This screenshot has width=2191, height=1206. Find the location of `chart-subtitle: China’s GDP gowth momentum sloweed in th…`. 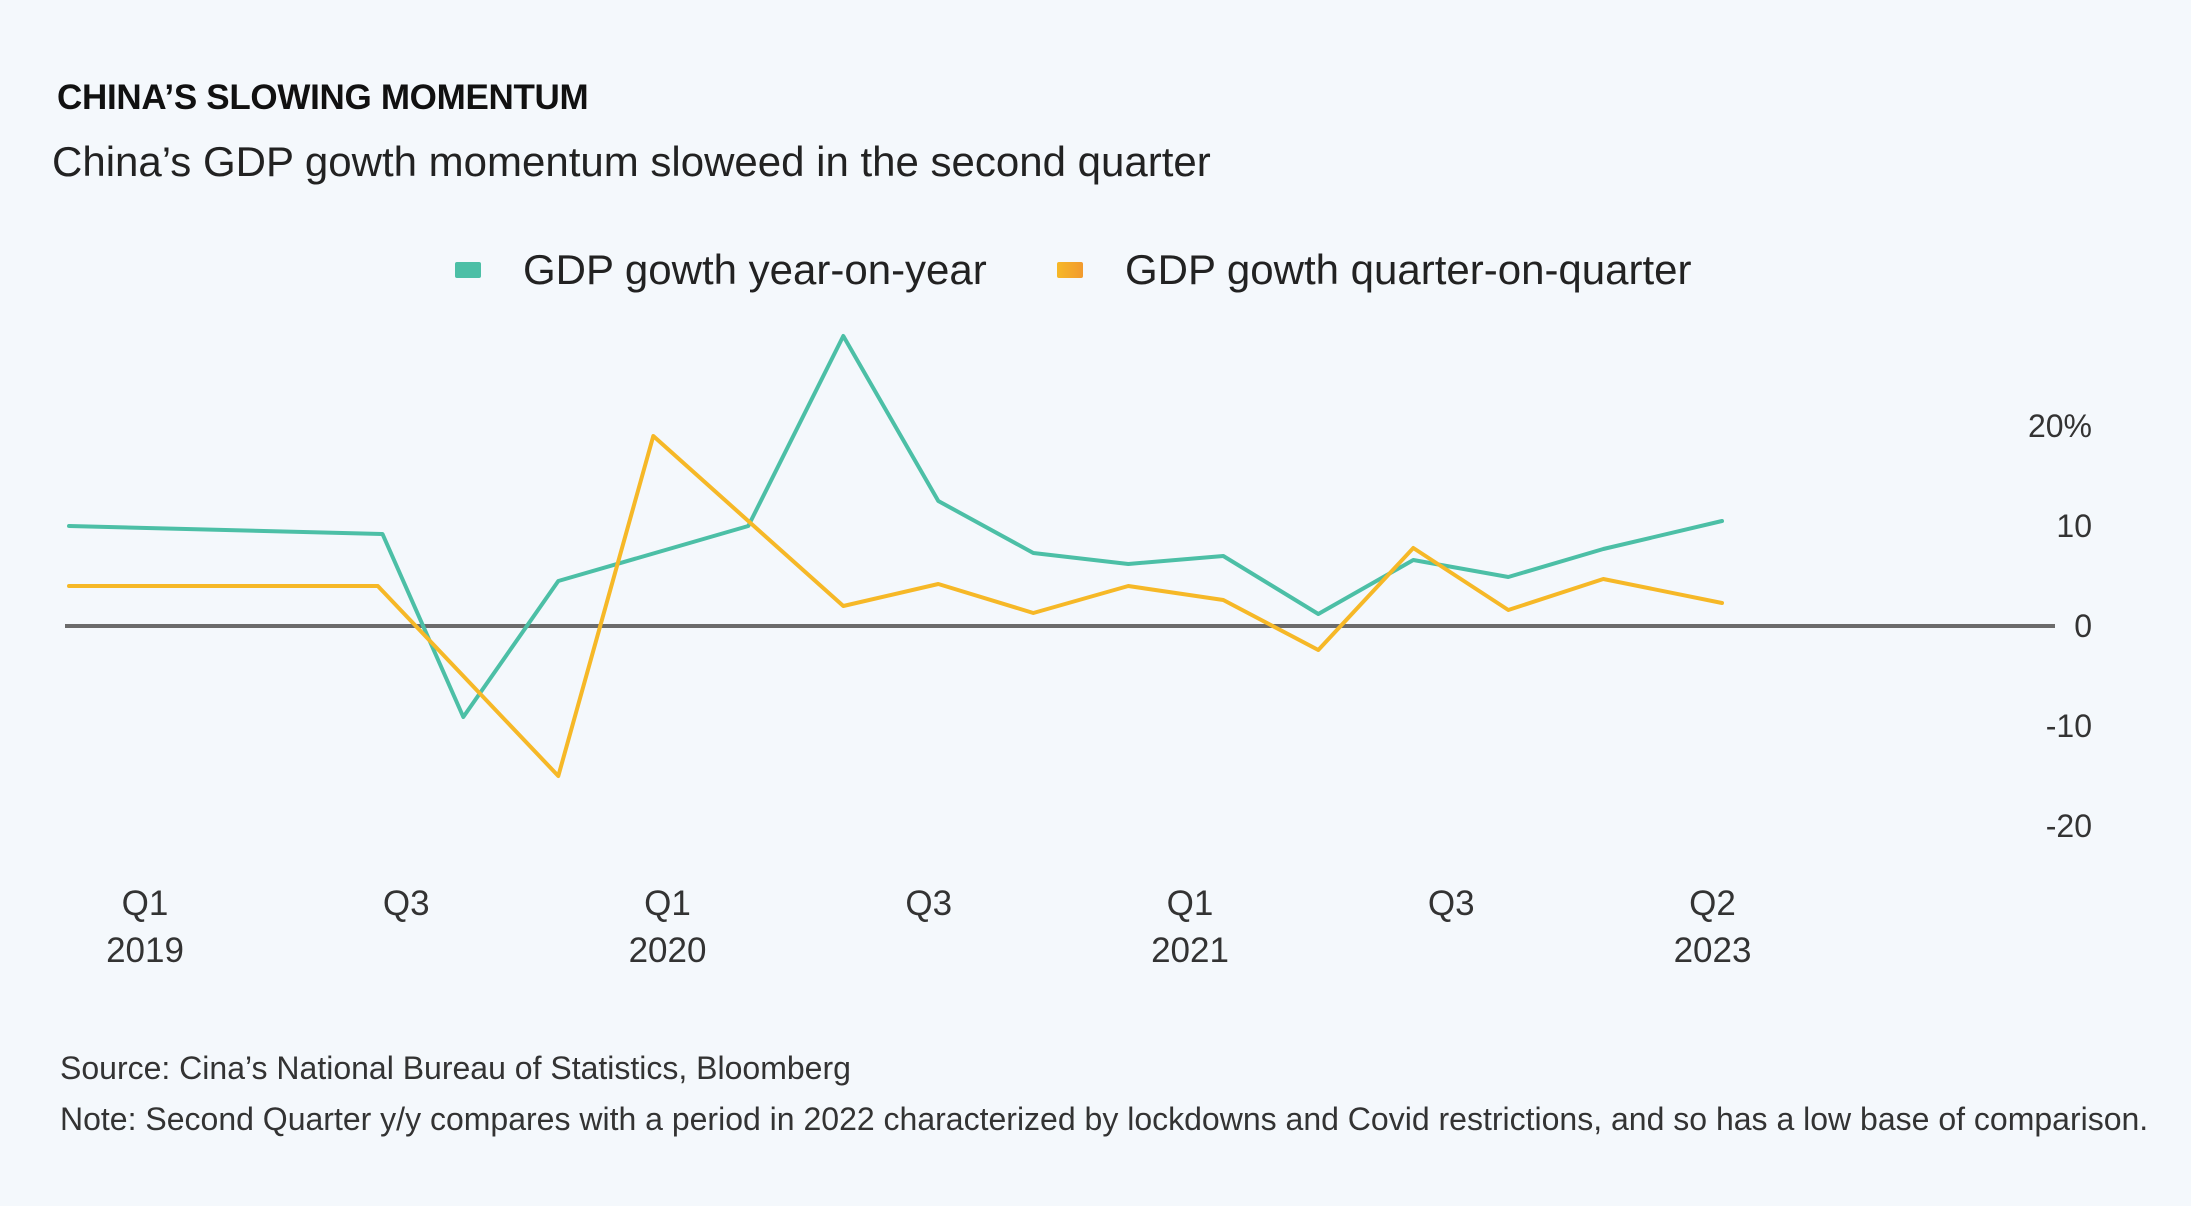

chart-subtitle: China’s GDP gowth momentum sloweed in th… is located at coordinates (631, 161).